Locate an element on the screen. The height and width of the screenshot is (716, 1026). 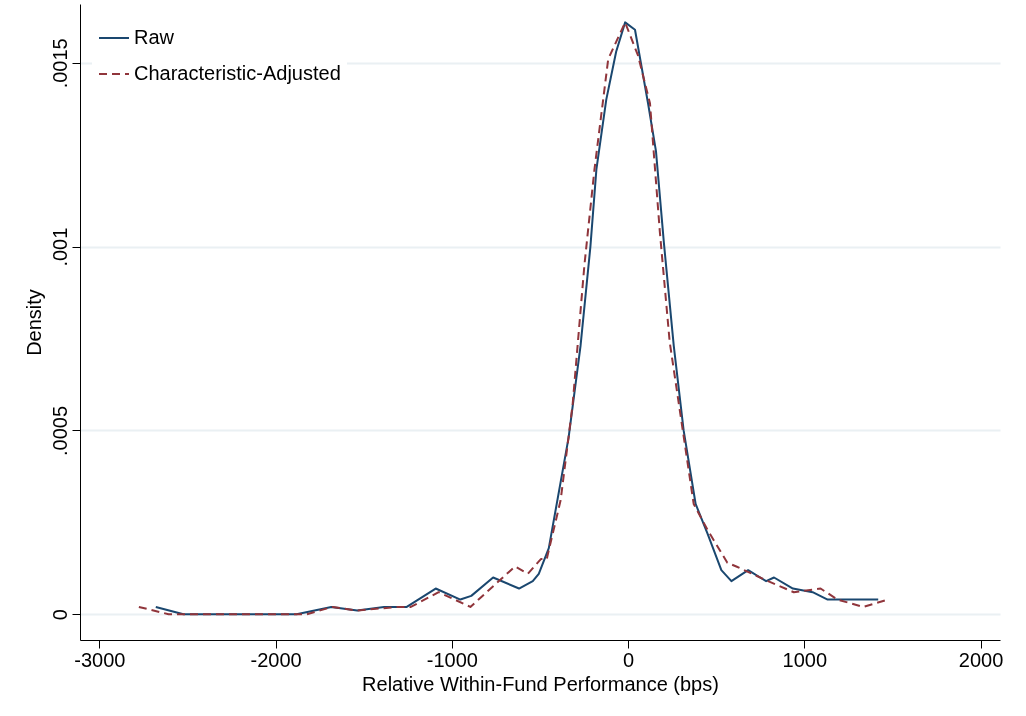
y-tick-label: 0 is located at coordinates (59, 615).